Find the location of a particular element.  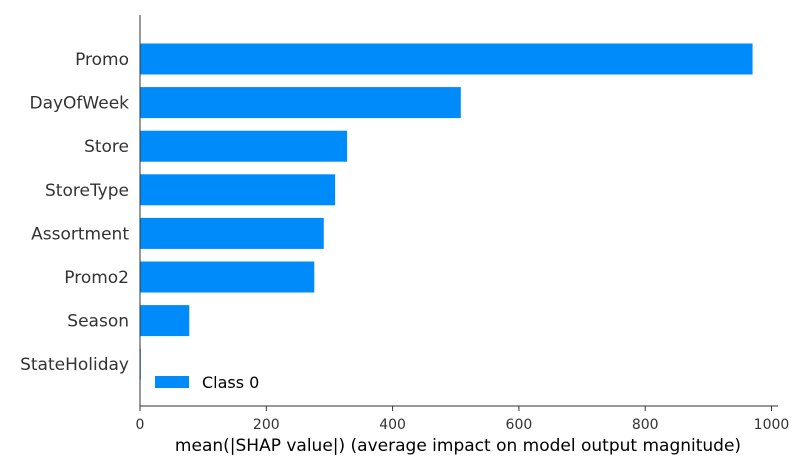

legend: Class 0 is located at coordinates (207, 382).